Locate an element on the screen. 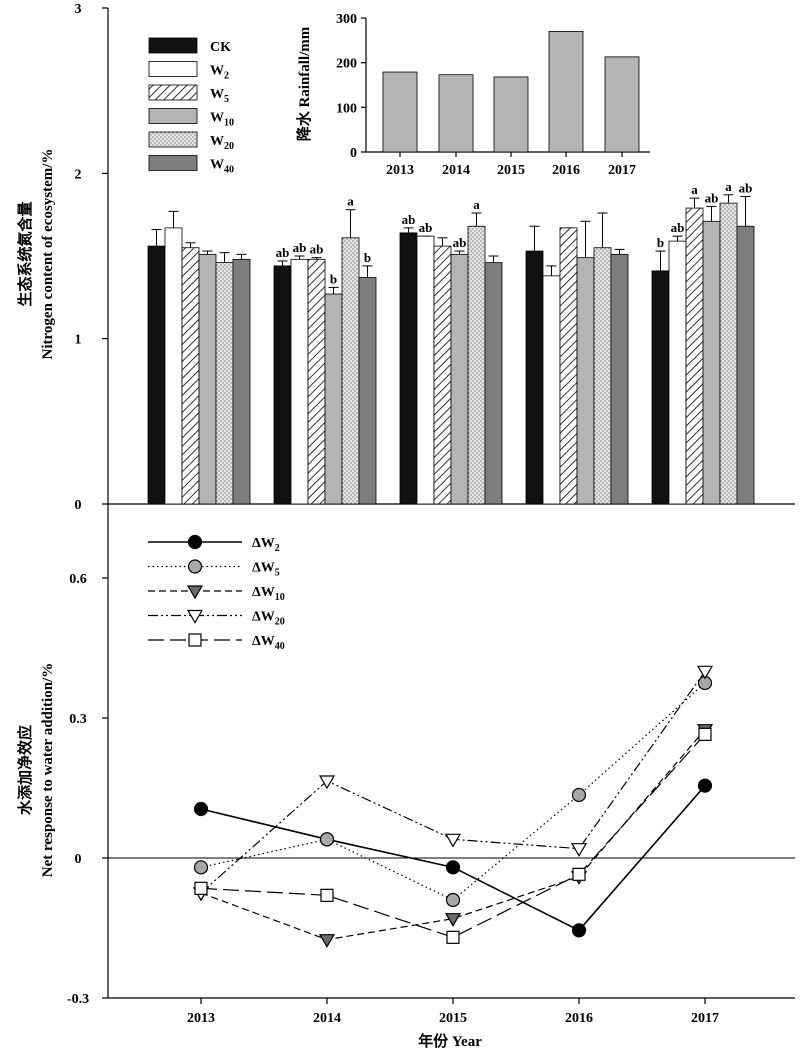 The image size is (800, 1055). rainfall-x-tick-label: 2016 is located at coordinates (566, 170).